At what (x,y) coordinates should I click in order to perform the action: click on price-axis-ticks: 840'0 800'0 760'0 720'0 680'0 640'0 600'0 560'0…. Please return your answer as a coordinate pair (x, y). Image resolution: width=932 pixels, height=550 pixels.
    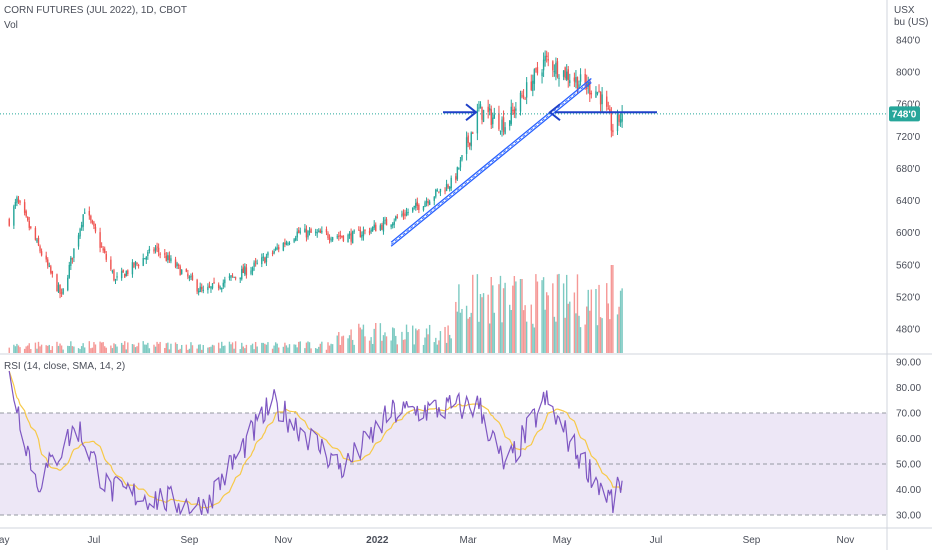
    Looking at the image, I should click on (908, 186).